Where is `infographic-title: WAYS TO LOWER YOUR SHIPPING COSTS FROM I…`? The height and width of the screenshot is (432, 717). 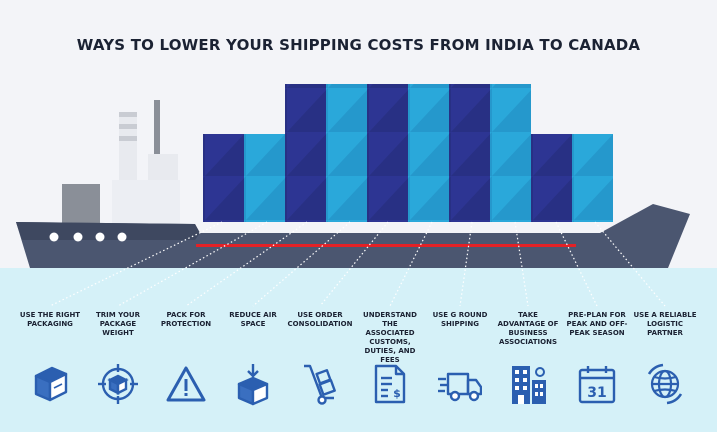 infographic-title: WAYS TO LOWER YOUR SHIPPING COSTS FROM I… is located at coordinates (358, 45).